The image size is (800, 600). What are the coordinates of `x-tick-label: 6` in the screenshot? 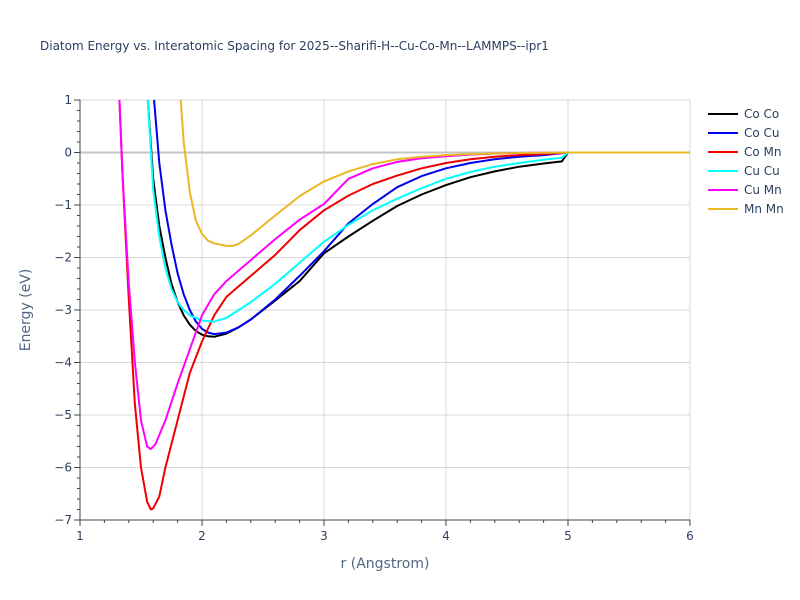 It's located at (690, 536).